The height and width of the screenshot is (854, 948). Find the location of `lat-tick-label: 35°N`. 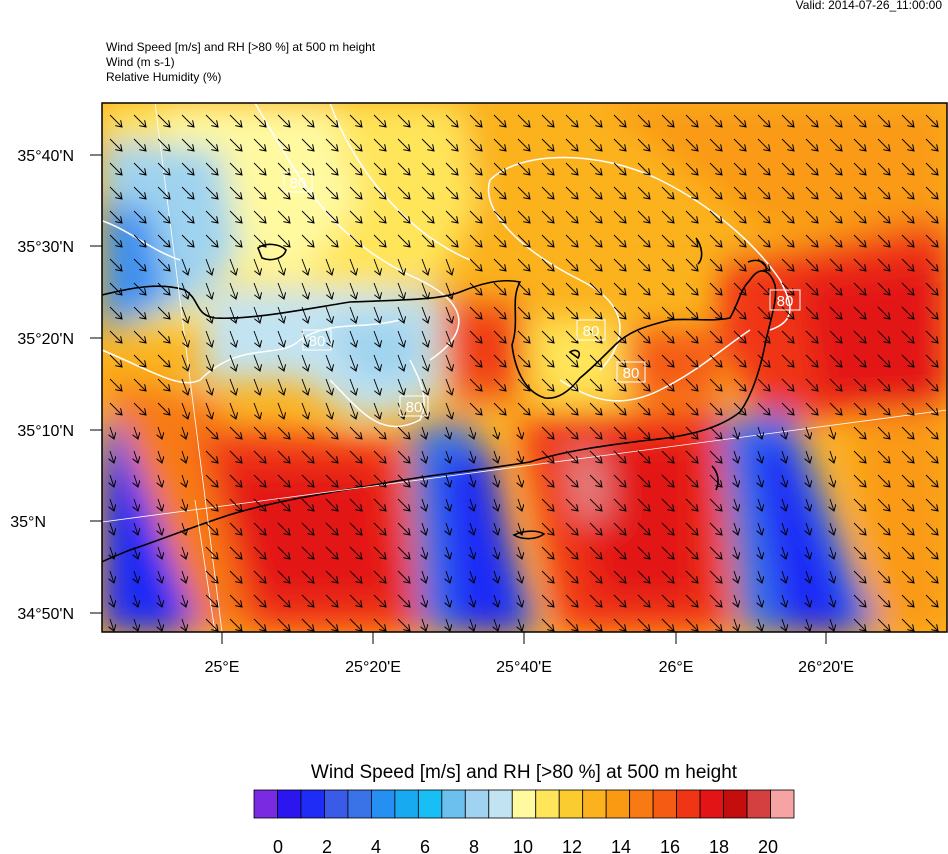

lat-tick-label: 35°N is located at coordinates (28, 522).